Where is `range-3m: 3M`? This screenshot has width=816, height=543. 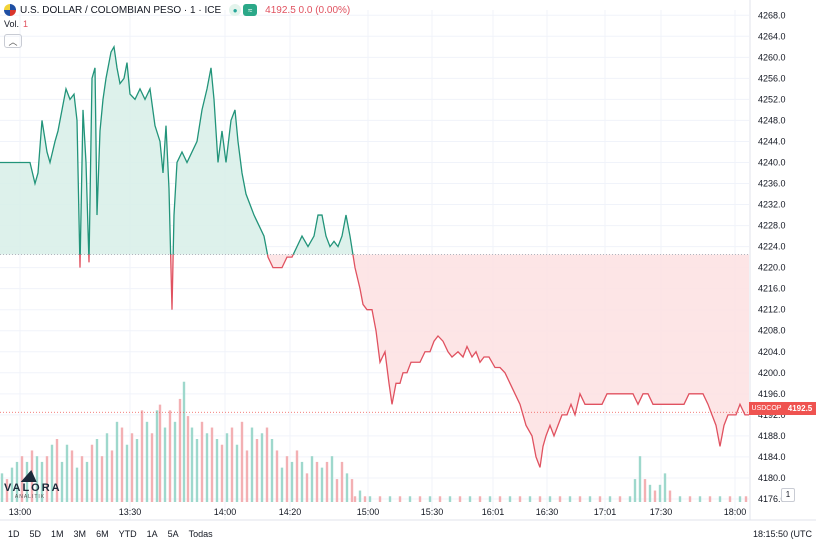 range-3m: 3M is located at coordinates (80, 534).